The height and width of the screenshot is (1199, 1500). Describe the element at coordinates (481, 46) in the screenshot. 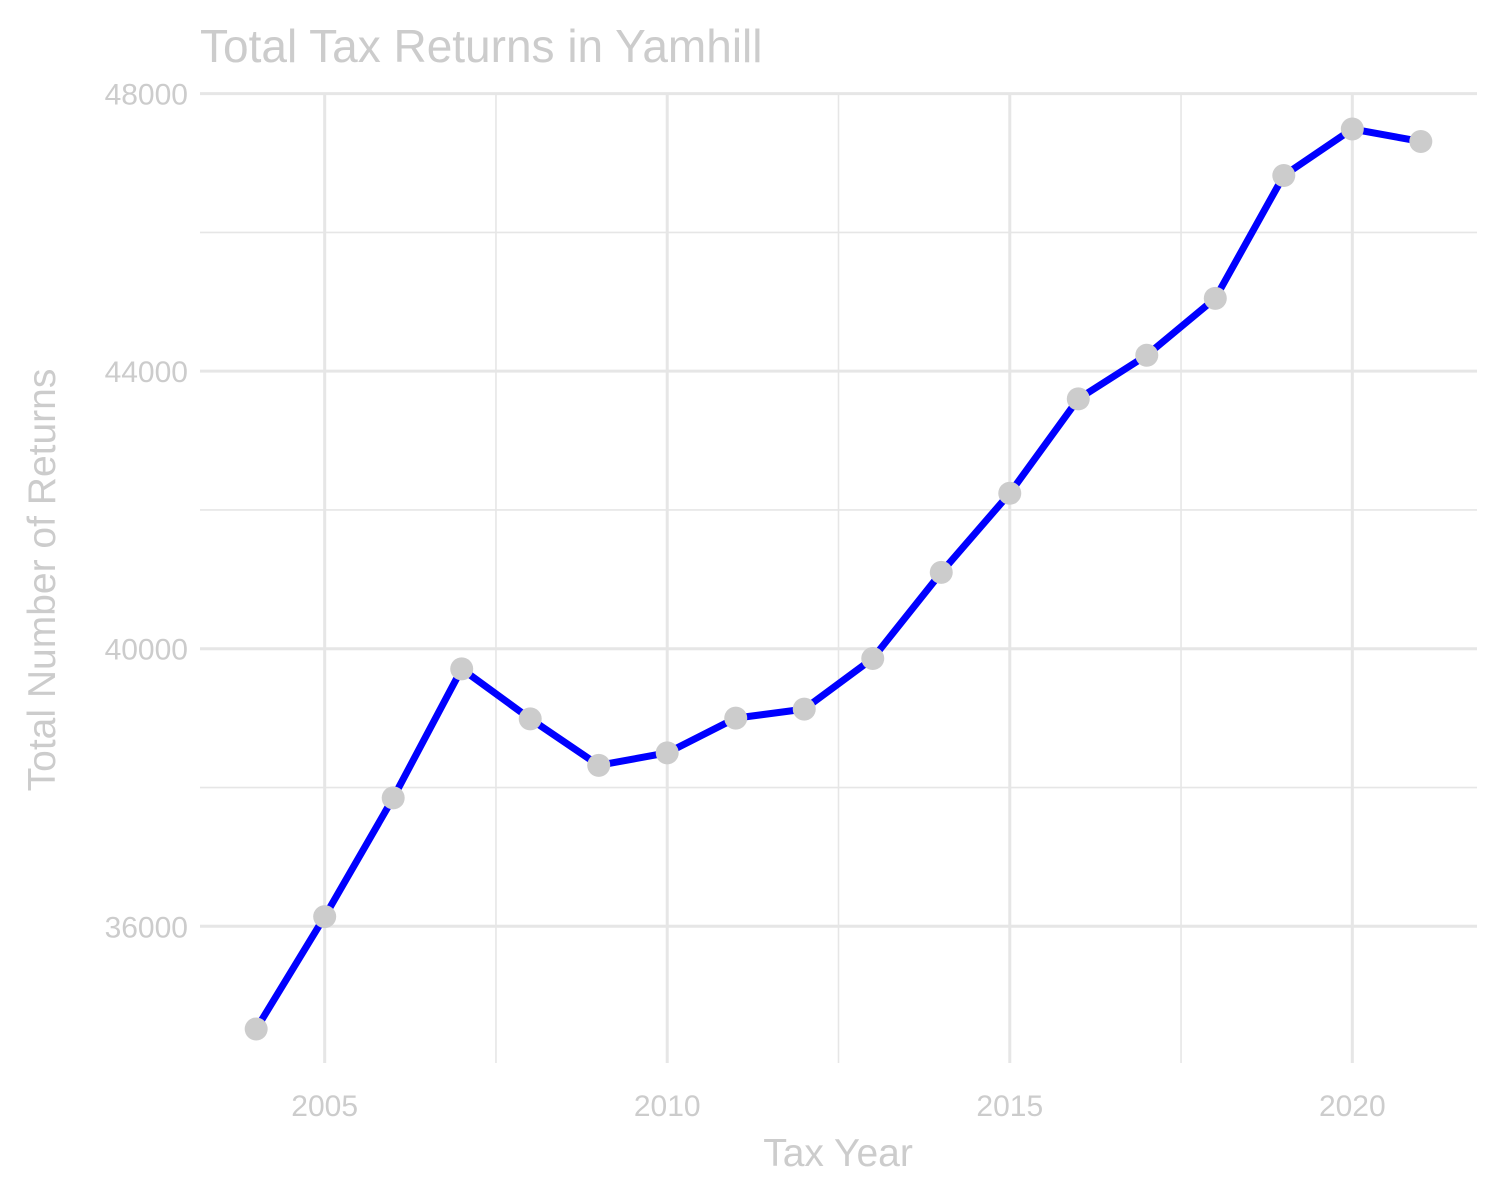

I see `chart-title: Total Tax Returns in Yamhill` at that location.